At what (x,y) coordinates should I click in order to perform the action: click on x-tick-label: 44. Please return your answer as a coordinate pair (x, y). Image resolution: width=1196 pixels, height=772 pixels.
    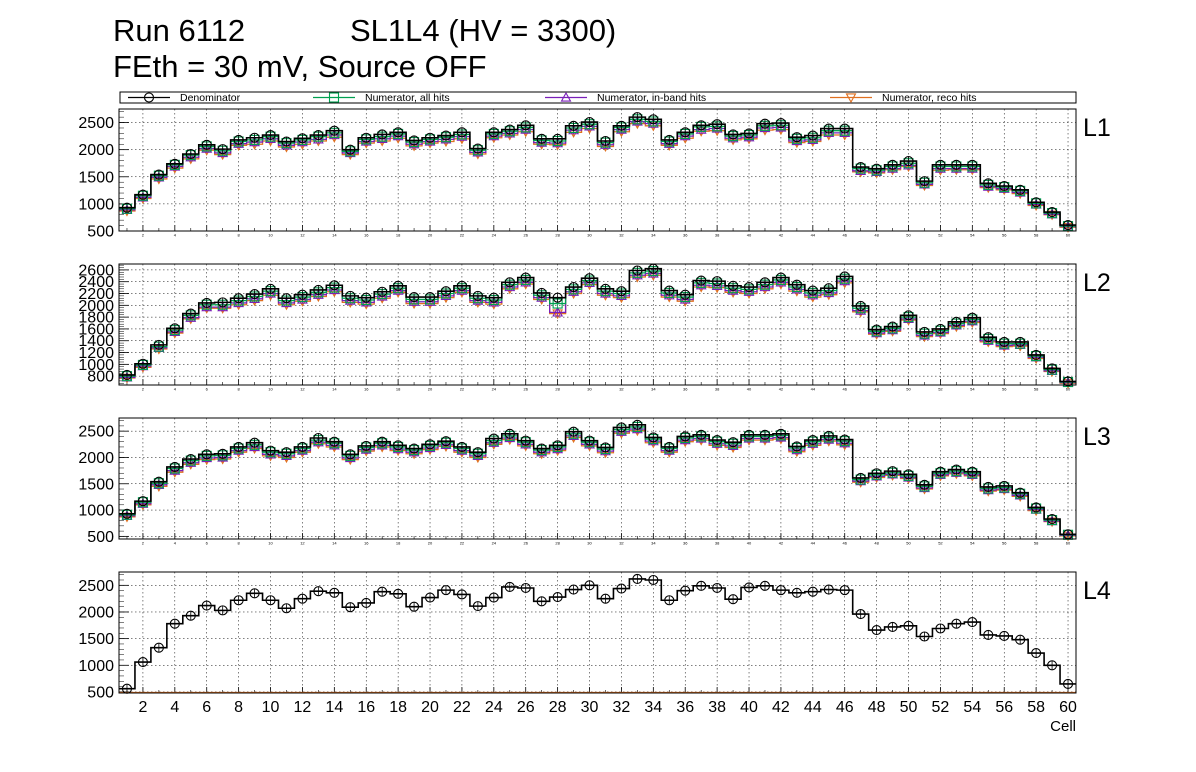
    Looking at the image, I should click on (813, 707).